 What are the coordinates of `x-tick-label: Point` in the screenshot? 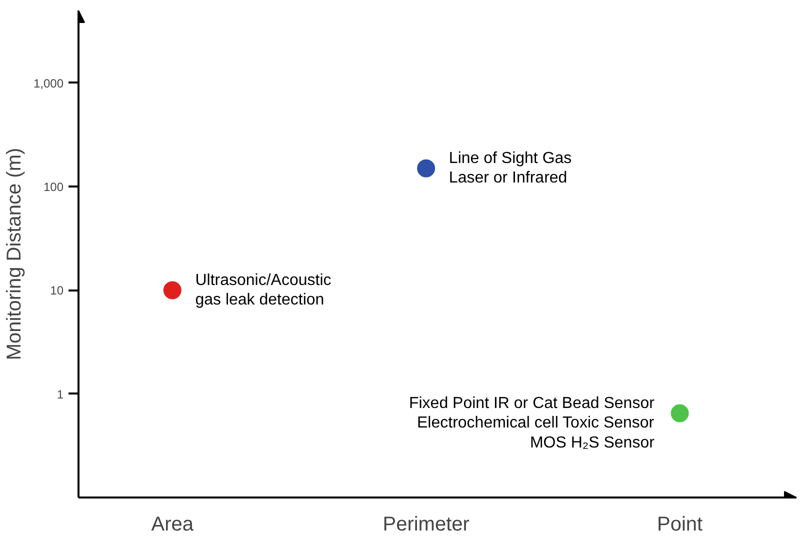 It's located at (680, 525).